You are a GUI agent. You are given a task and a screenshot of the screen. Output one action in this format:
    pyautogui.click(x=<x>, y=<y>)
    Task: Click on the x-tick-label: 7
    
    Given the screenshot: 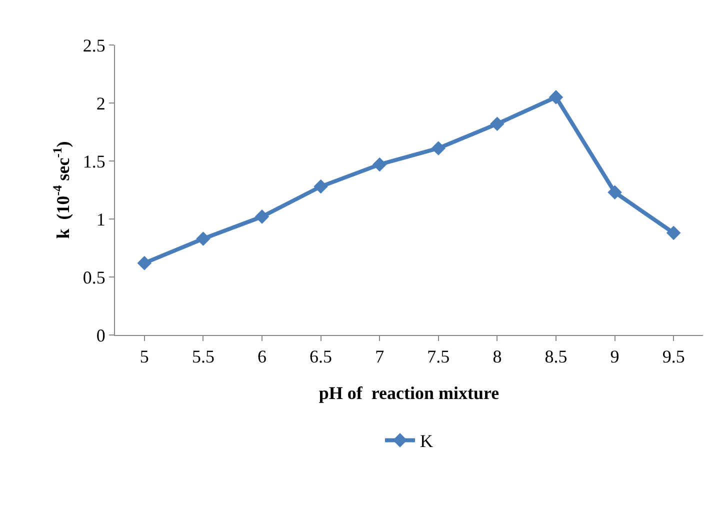 What is the action you would take?
    pyautogui.click(x=379, y=356)
    